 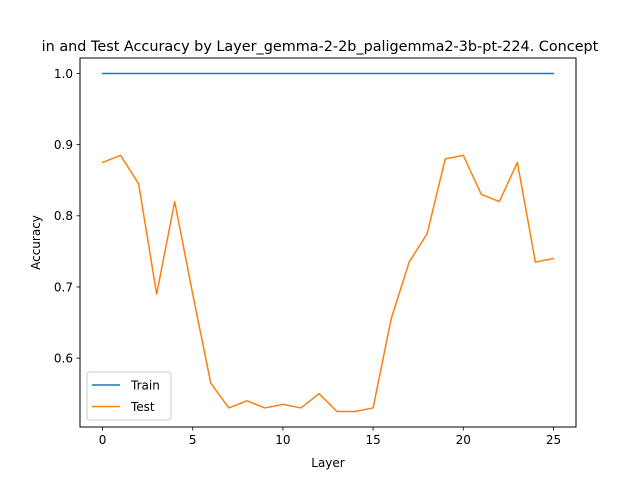 What do you see at coordinates (328, 463) in the screenshot?
I see `x-axis-label: Layer` at bounding box center [328, 463].